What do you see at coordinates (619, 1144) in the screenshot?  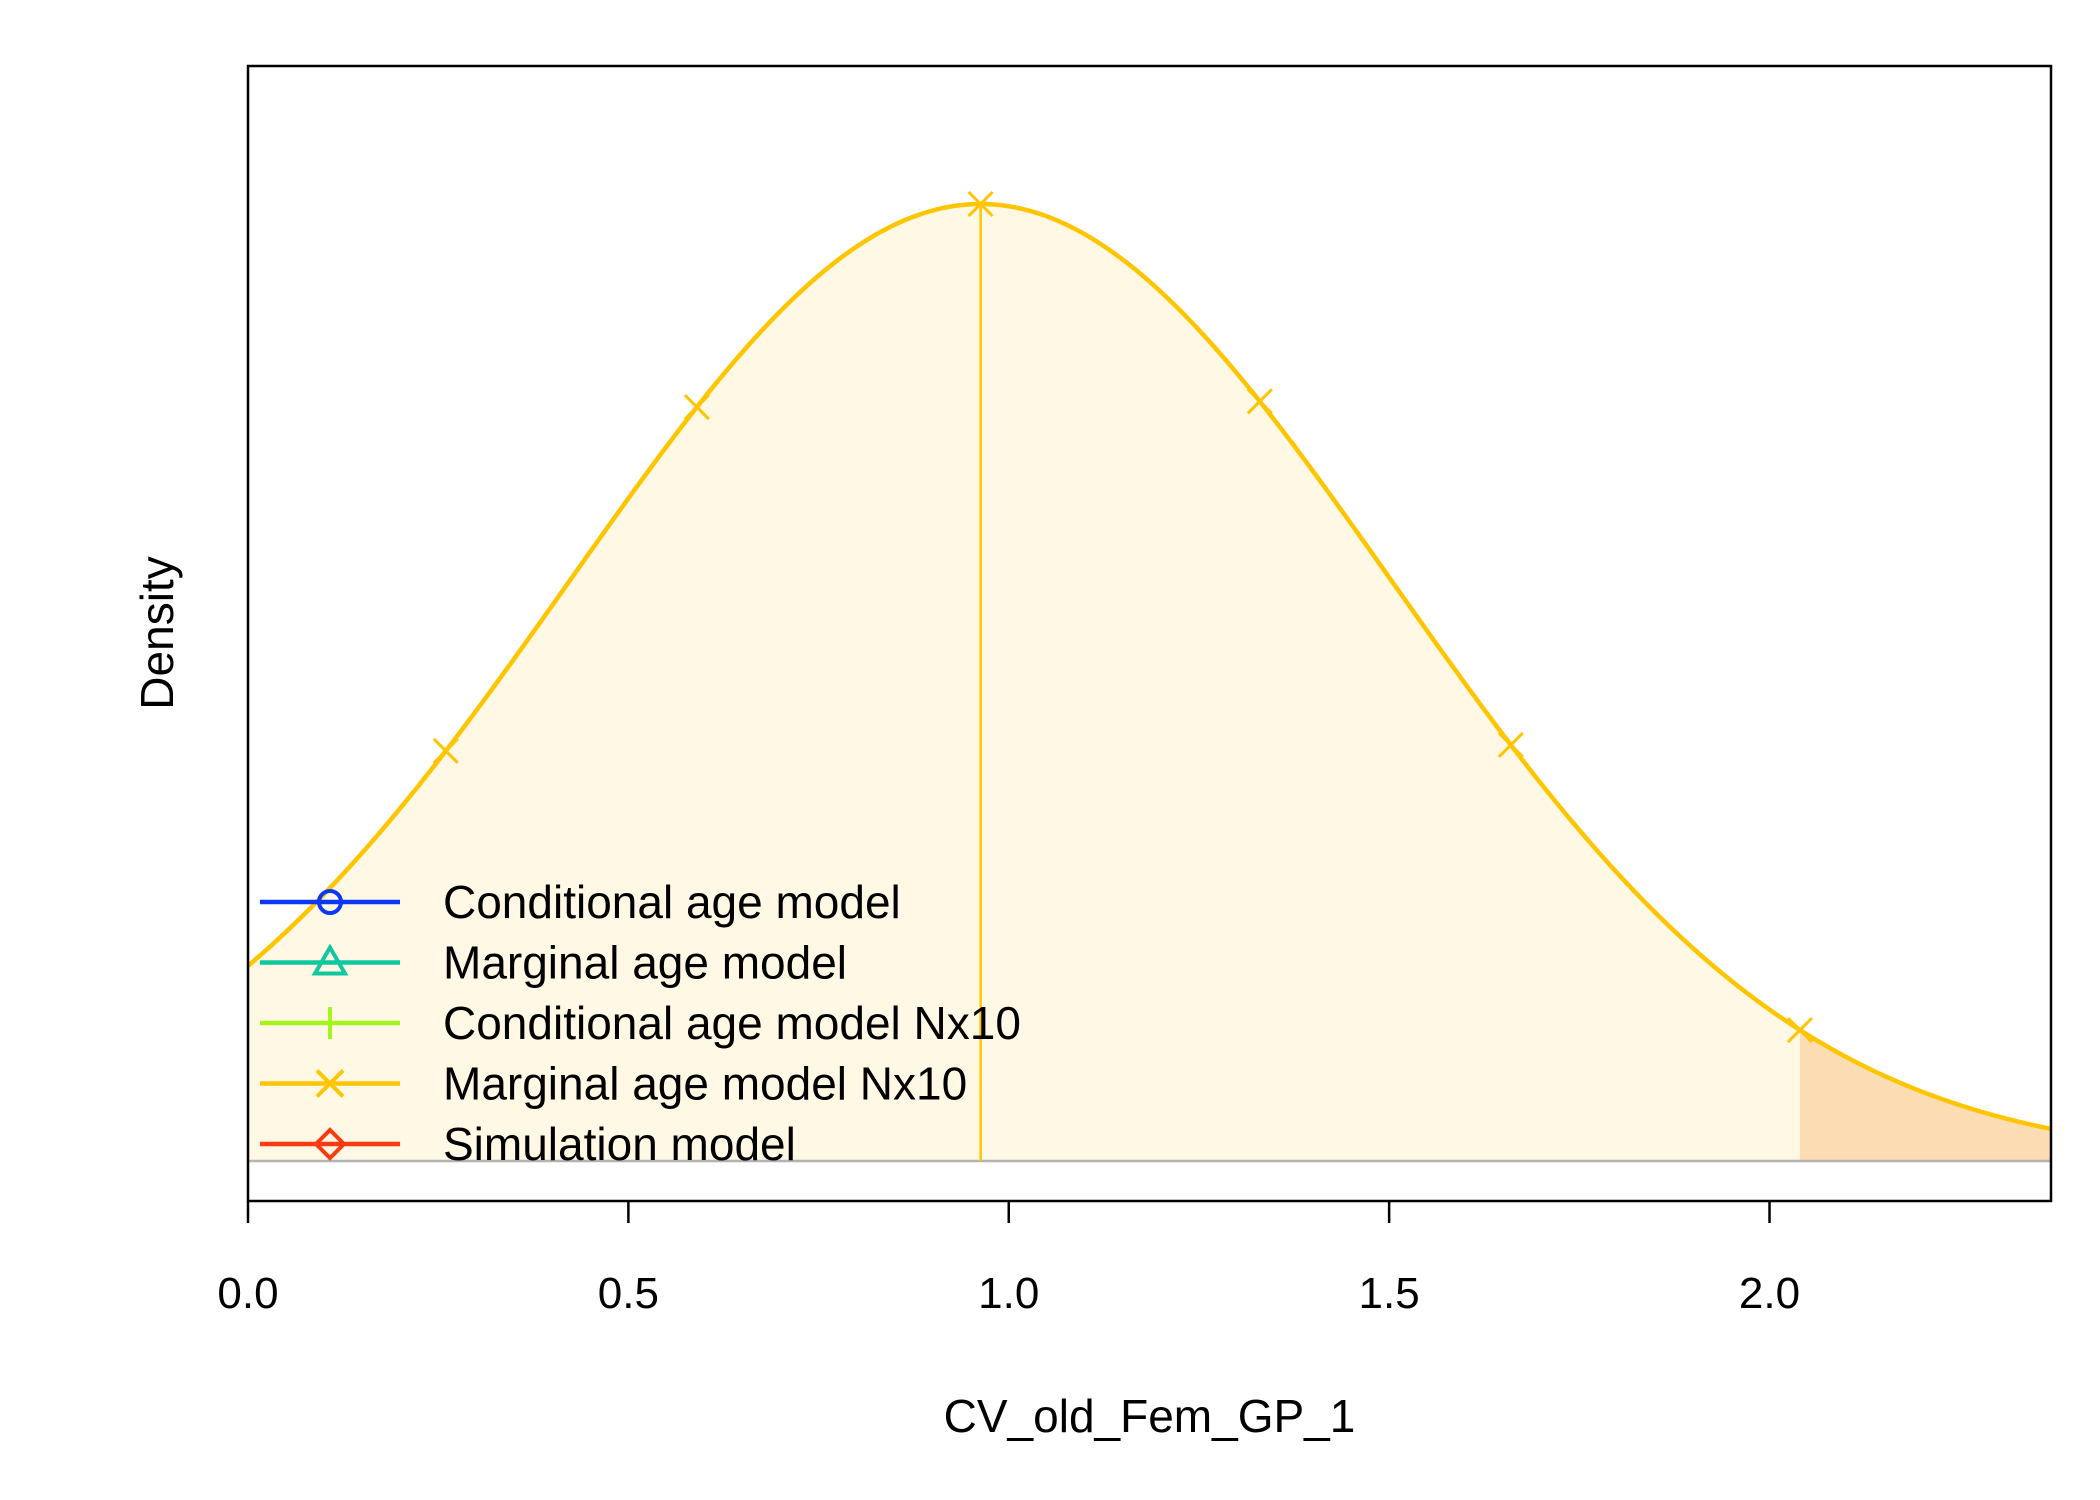 I see `legend-label: Simulation model` at bounding box center [619, 1144].